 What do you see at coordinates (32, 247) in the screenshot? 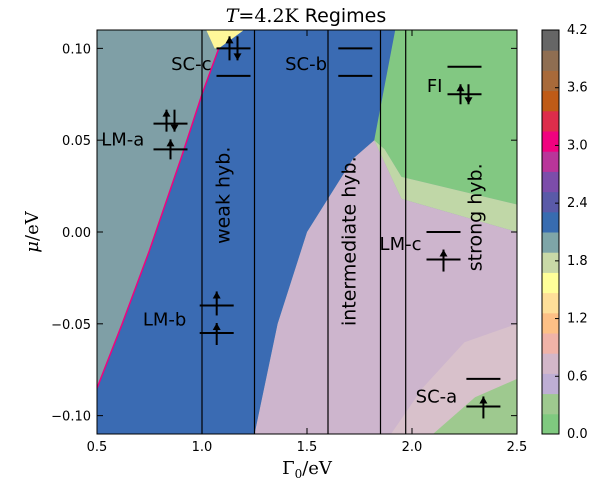
I see `y-sym: μ` at bounding box center [32, 247].